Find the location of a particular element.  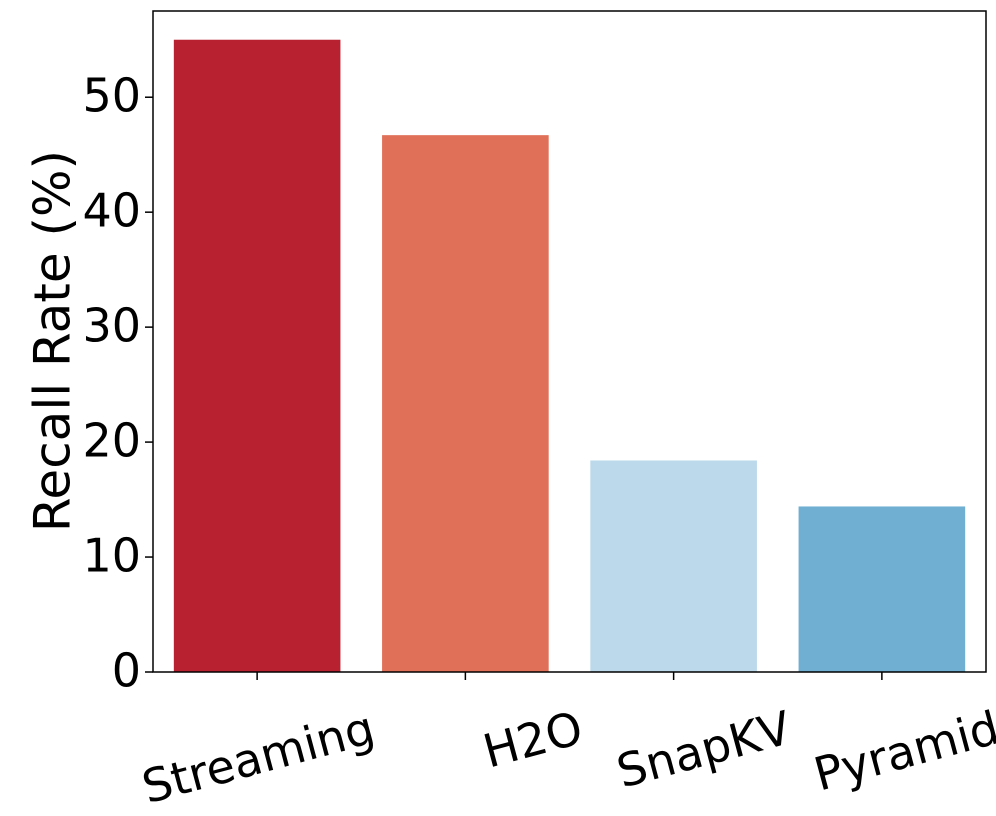

x-tick-label-streaming: Streaming is located at coordinates (258, 757).